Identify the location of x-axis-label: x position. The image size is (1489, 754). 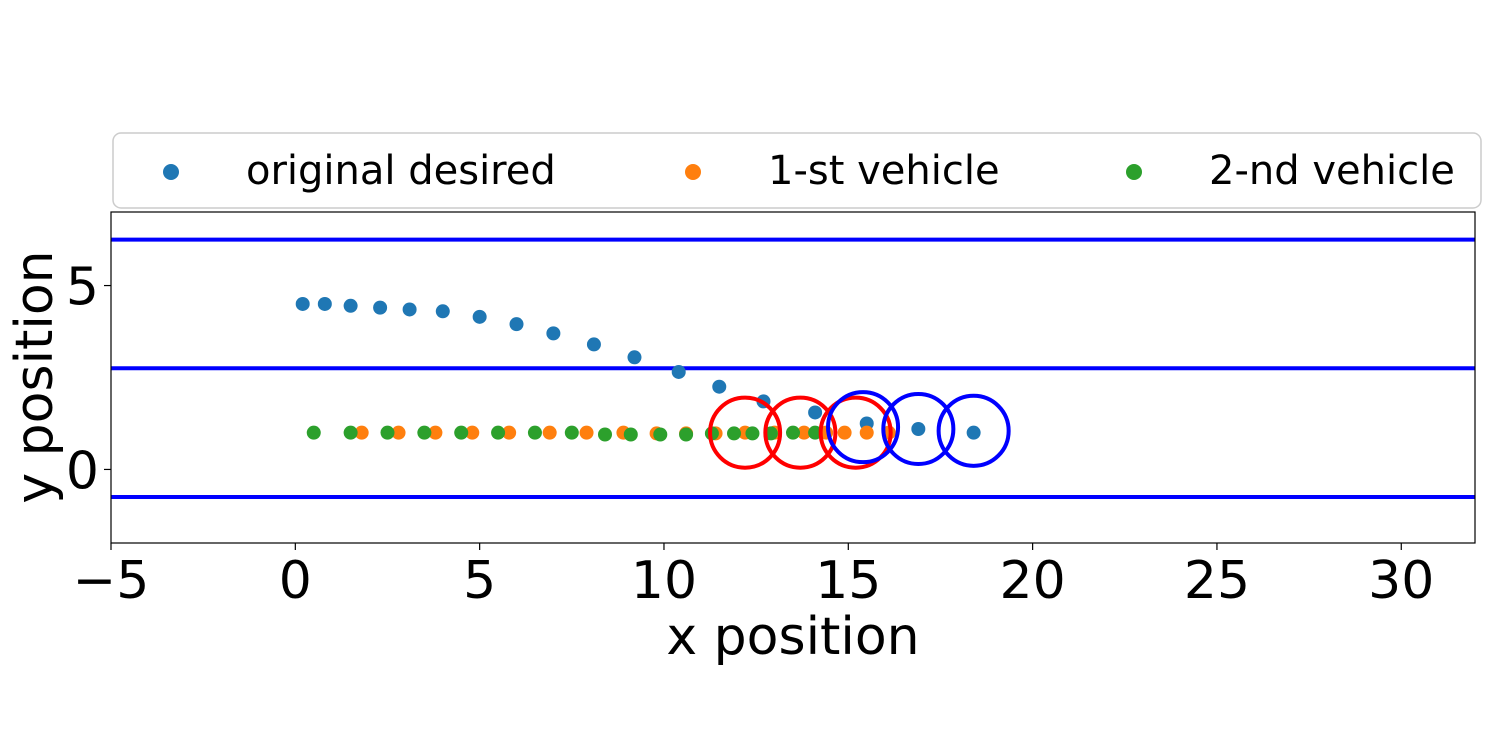
(792, 637).